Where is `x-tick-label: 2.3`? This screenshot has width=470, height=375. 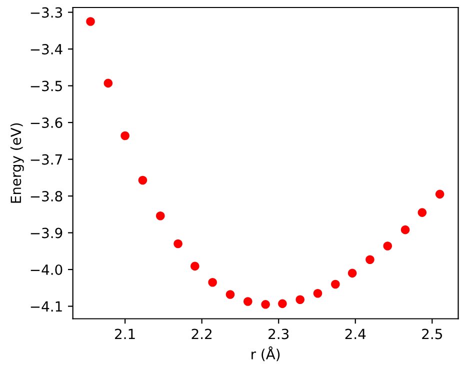 x-tick-label: 2.3 is located at coordinates (278, 334).